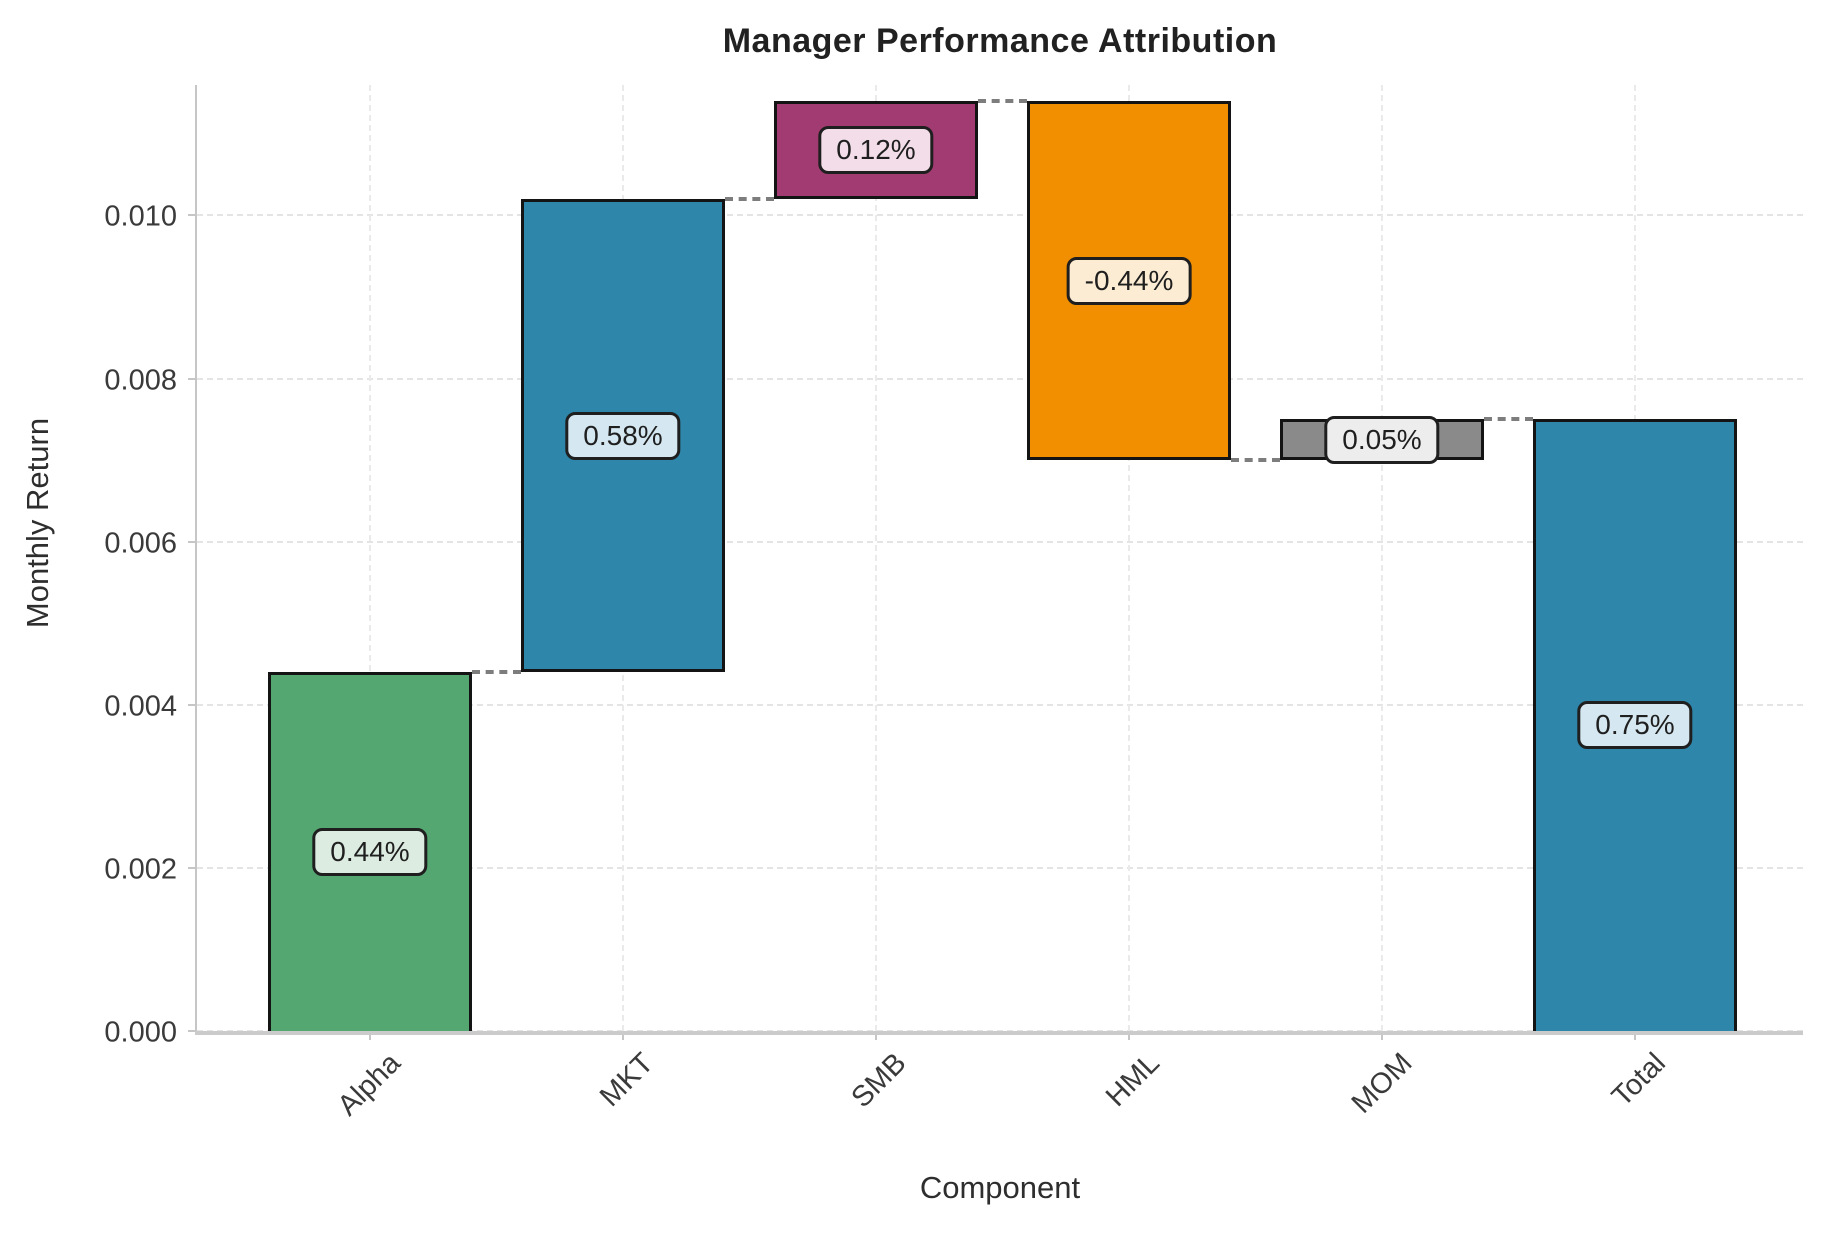  I want to click on y-tick-label: 0.008, so click(140, 380).